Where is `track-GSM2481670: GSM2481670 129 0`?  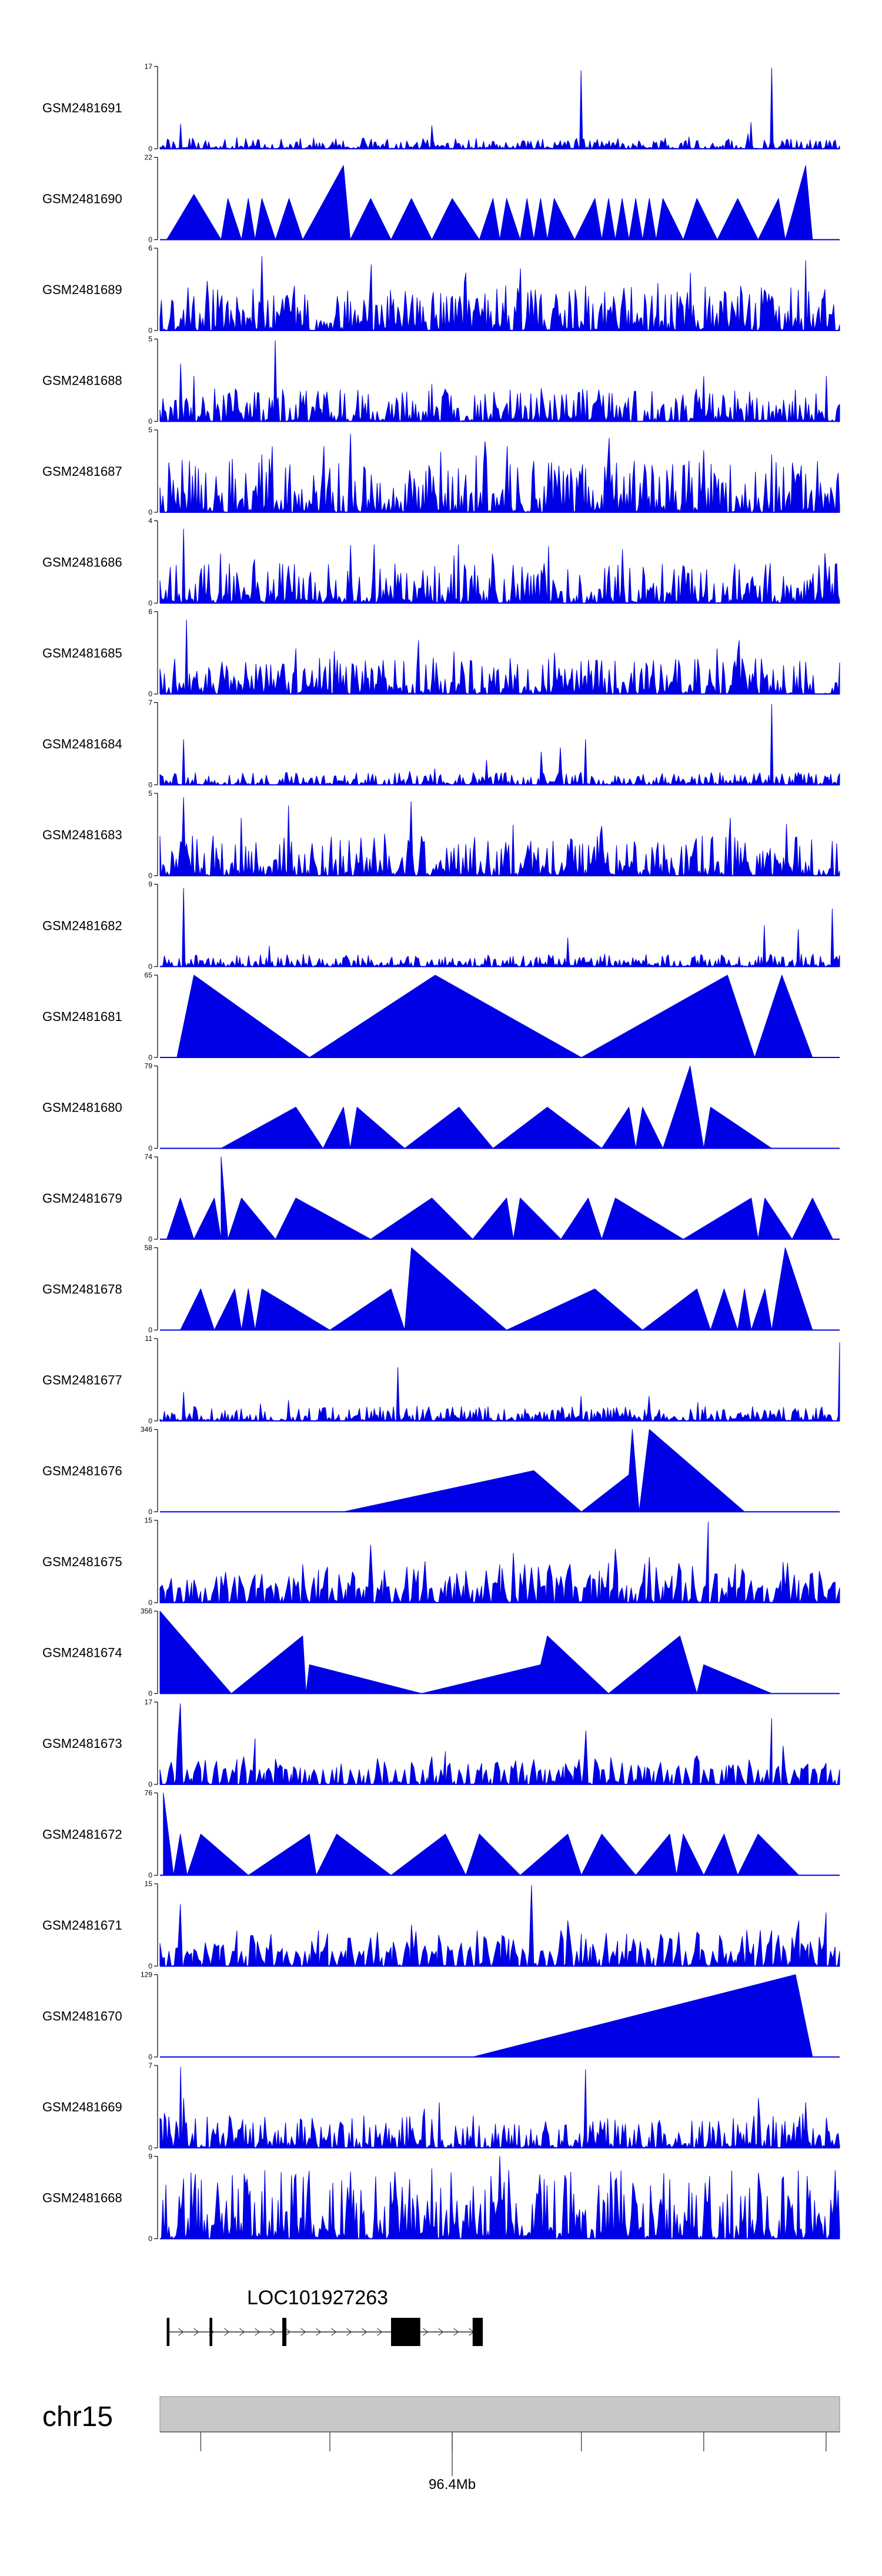 track-GSM2481670: GSM2481670 129 0 is located at coordinates (441, 2016).